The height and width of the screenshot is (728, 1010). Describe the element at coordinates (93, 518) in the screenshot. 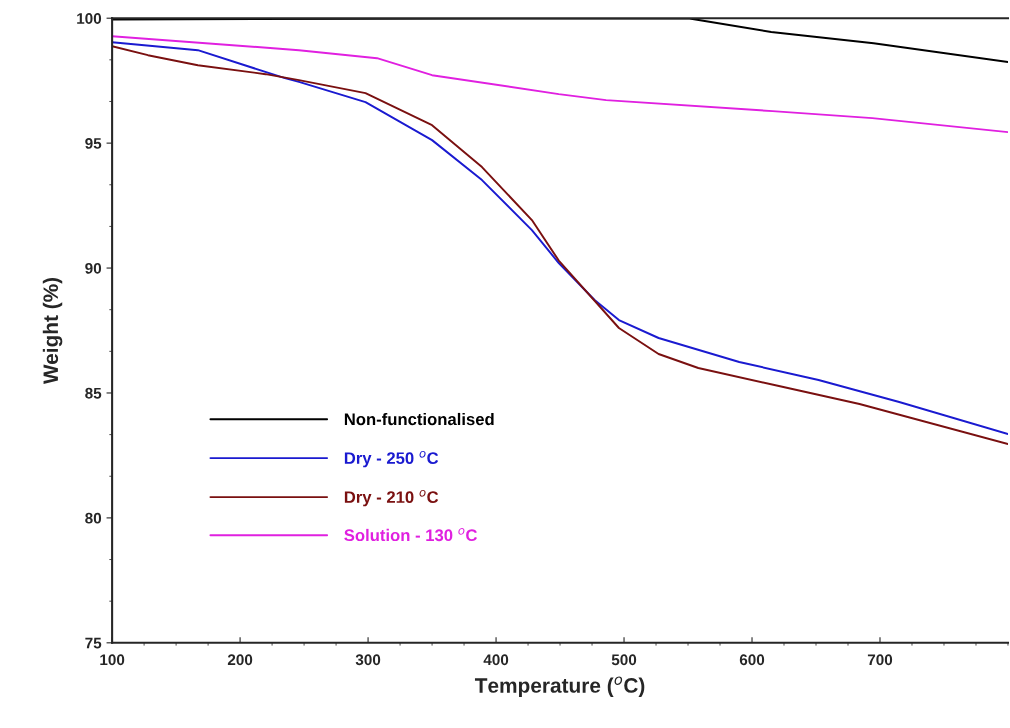

I see `y-tick-label: 80` at that location.